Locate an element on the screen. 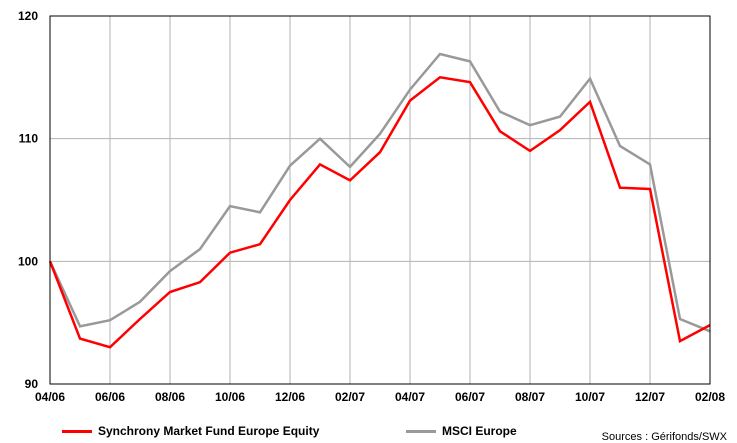 The width and height of the screenshot is (737, 443). x-tick-label: 12/06 is located at coordinates (290, 397).